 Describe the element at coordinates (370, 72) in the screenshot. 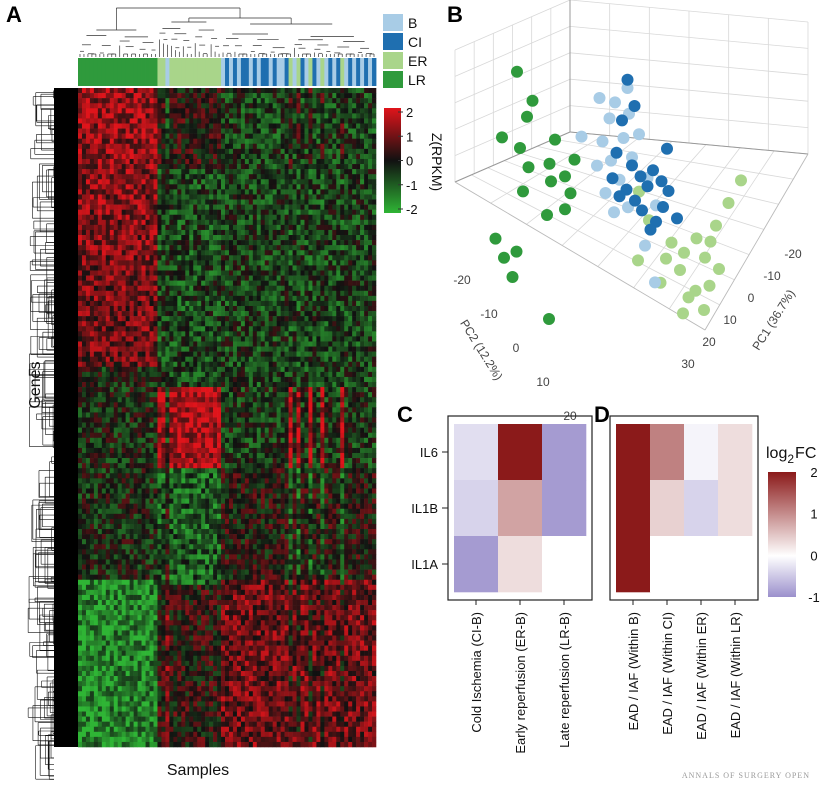

I see `annotation-cell-b` at that location.